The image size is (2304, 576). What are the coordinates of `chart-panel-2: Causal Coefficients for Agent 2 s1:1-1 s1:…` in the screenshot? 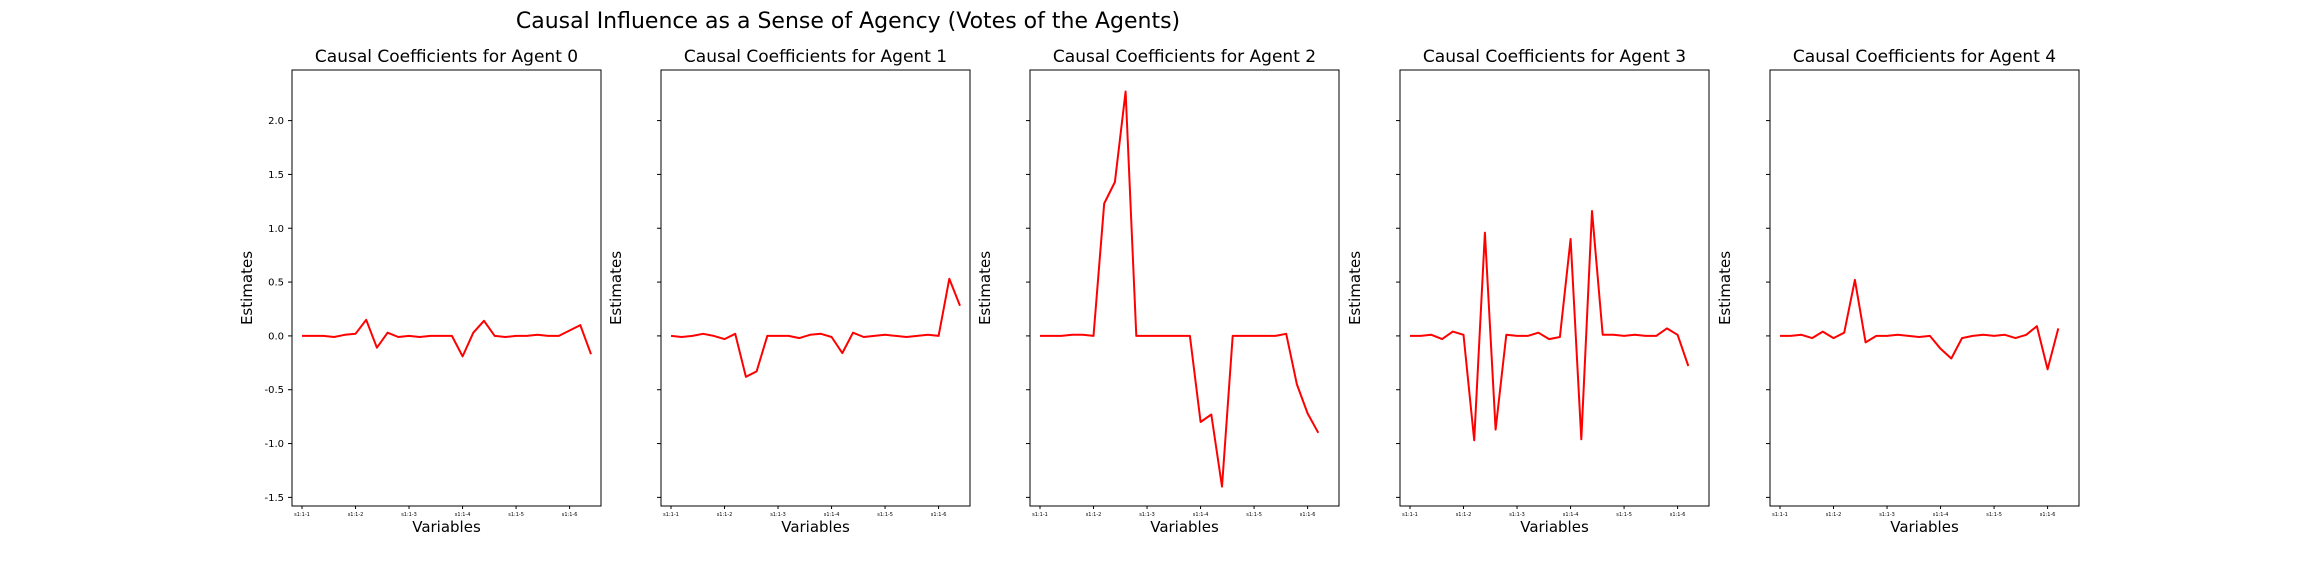 It's located at (1158, 291).